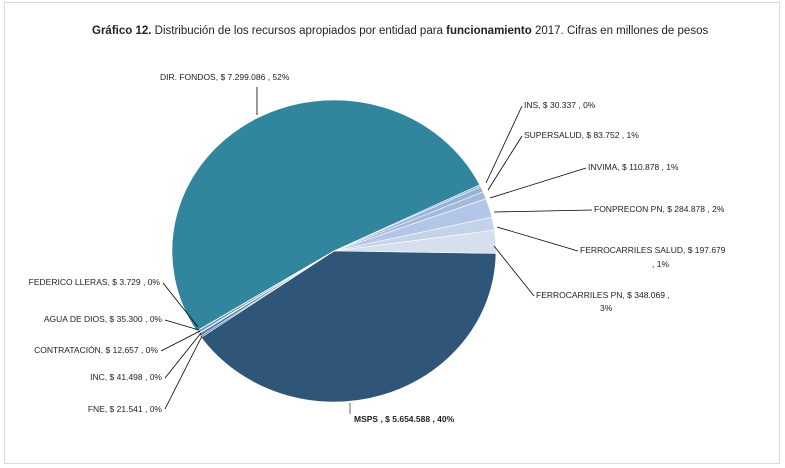  Describe the element at coordinates (489, 31) in the screenshot. I see `chart-title-bold-word: funcionamiento` at that location.